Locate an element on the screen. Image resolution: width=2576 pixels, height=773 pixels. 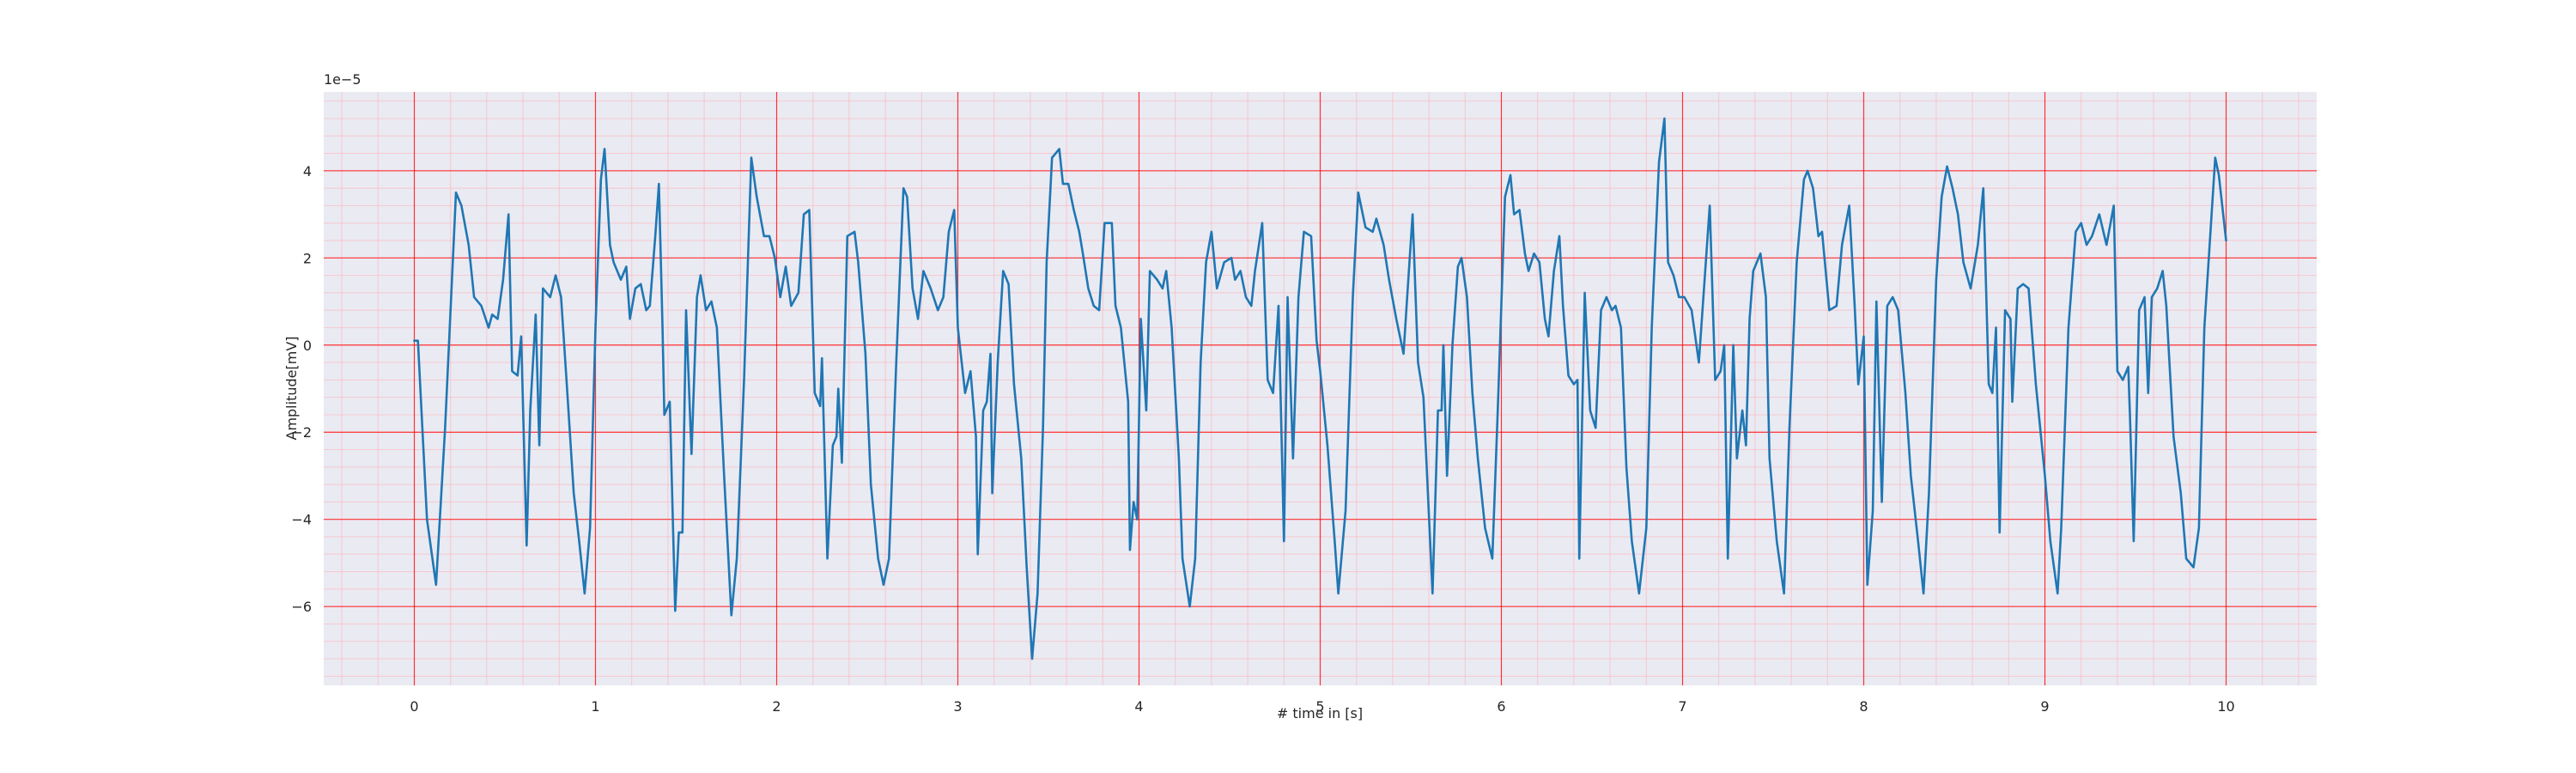
y-tick-label: −6 is located at coordinates (301, 607).